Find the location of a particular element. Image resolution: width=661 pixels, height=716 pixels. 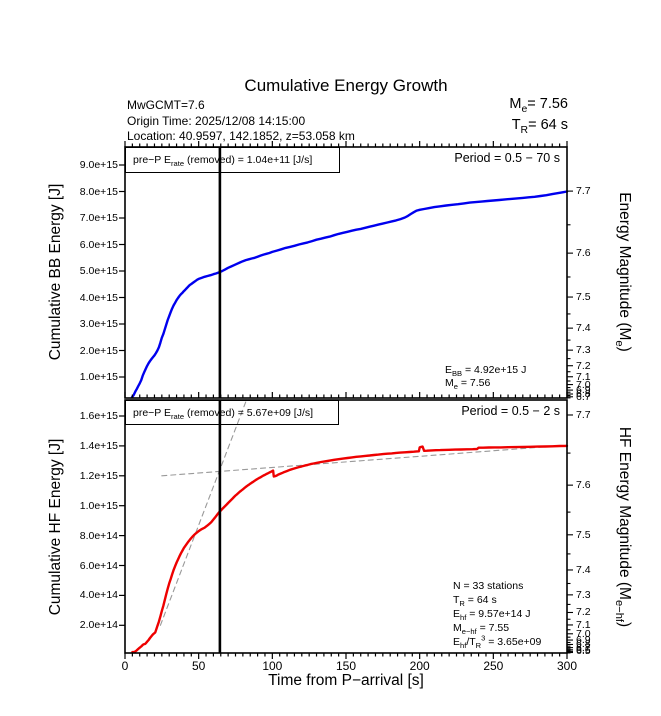

tr-summary: TR= 64 s is located at coordinates (539, 126).